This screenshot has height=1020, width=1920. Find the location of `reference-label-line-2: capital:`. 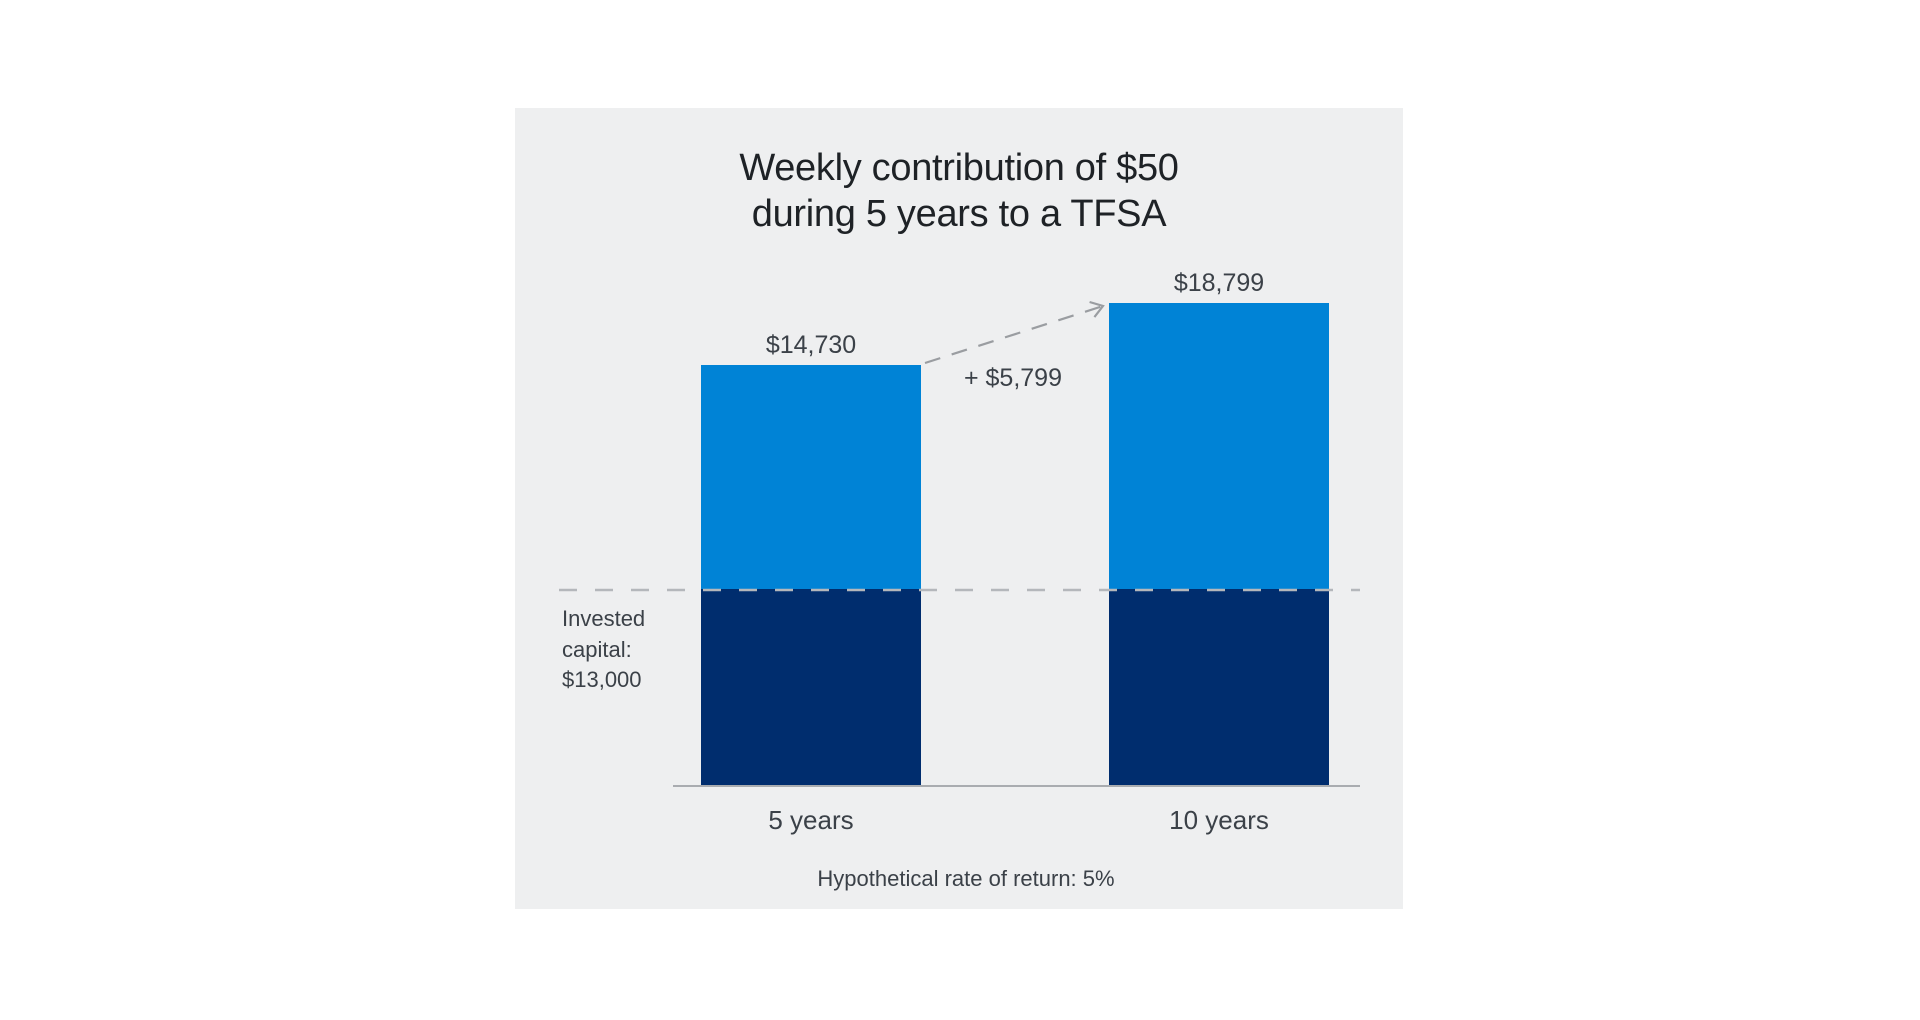

reference-label-line-2: capital: is located at coordinates (597, 649).